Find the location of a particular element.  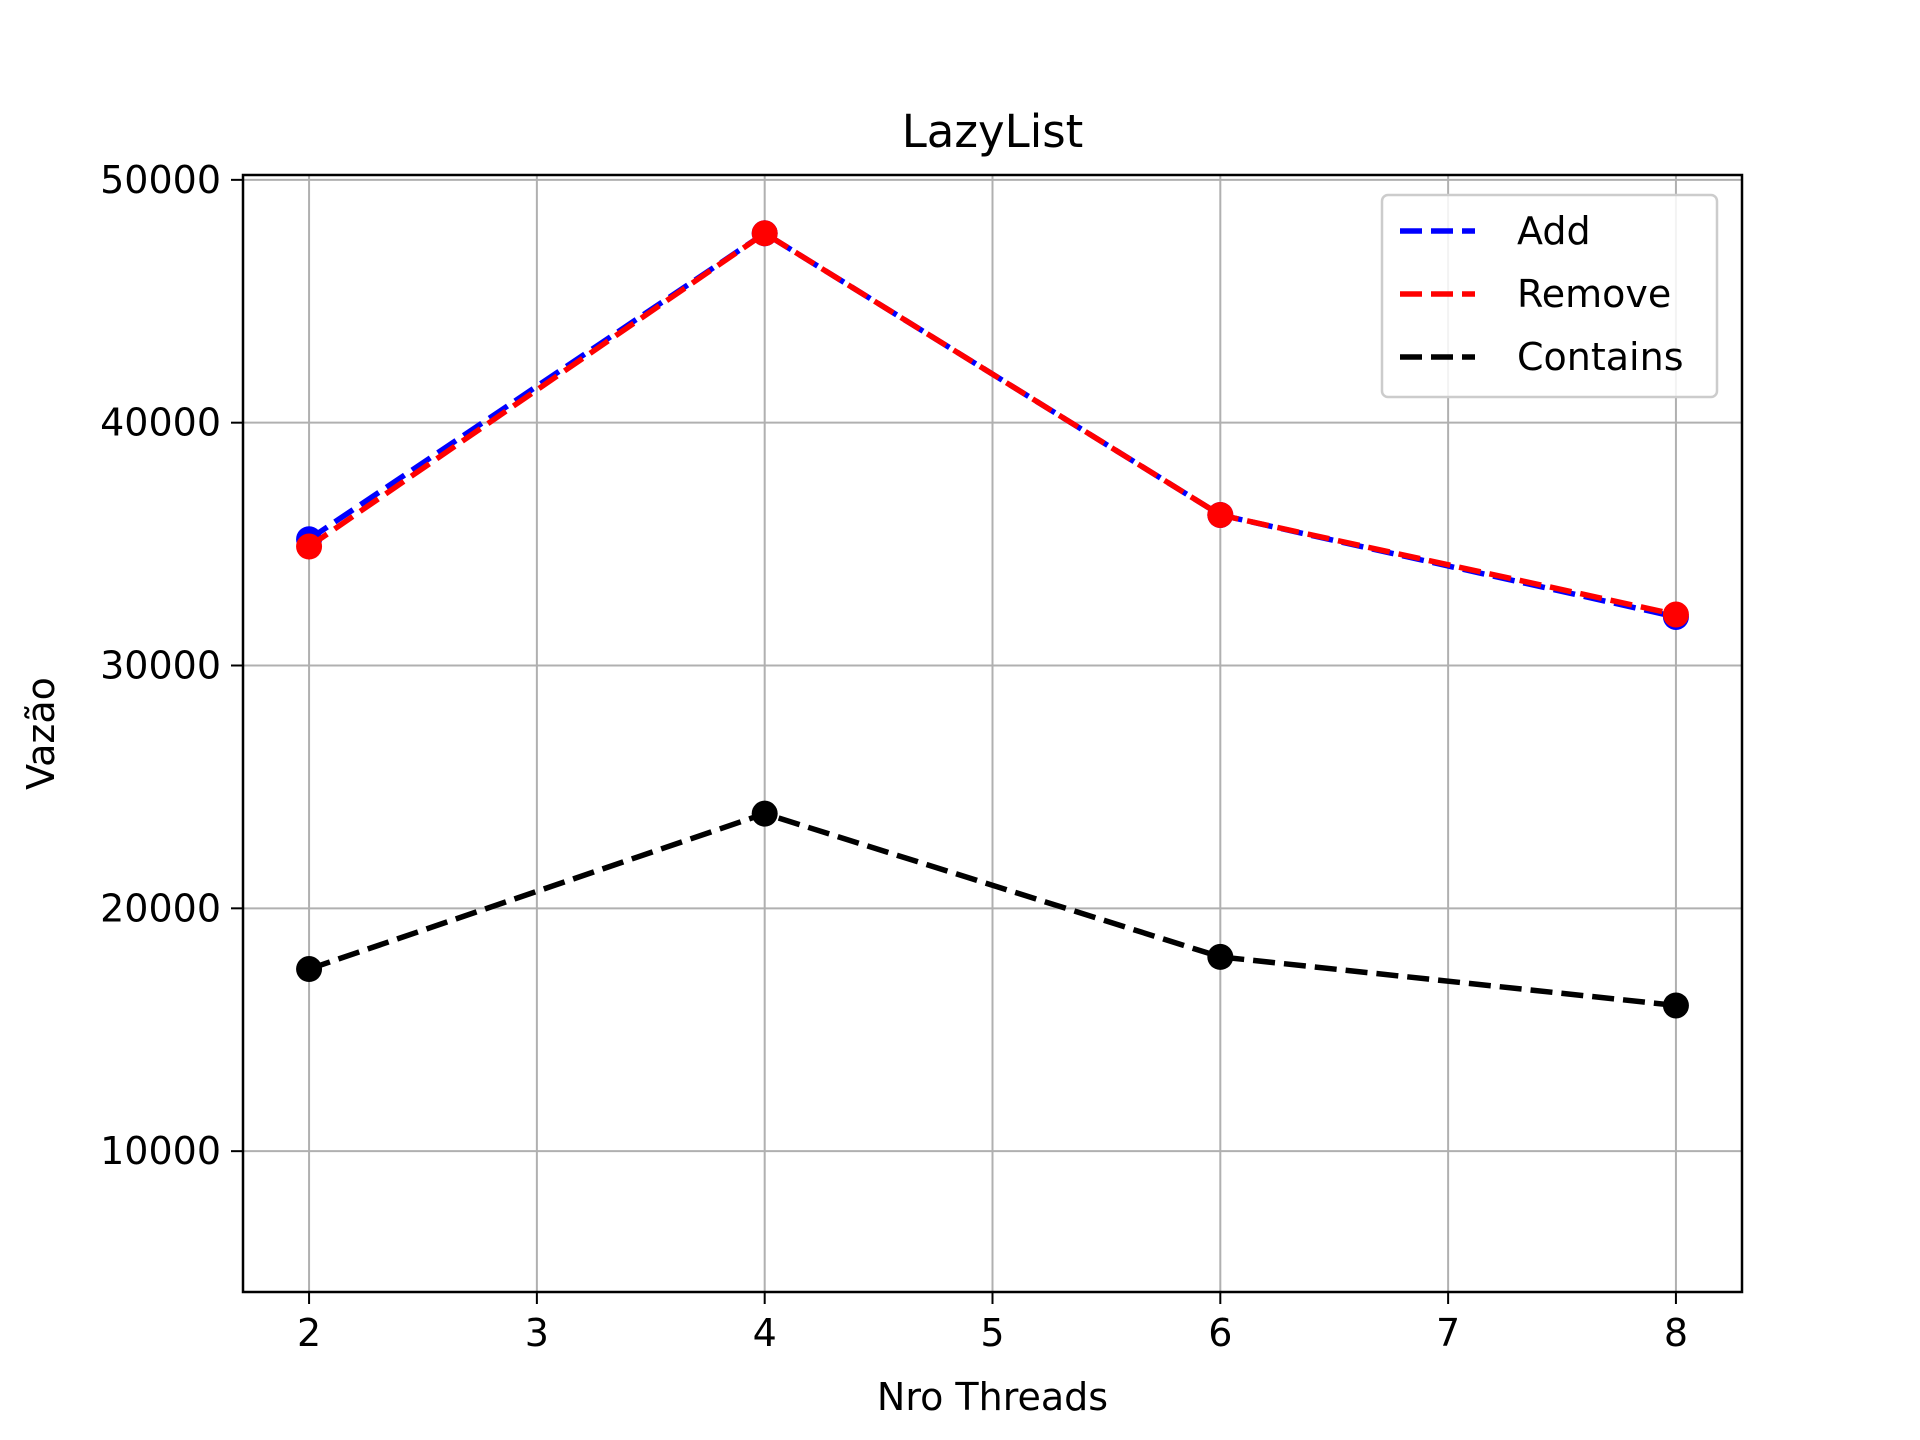

y-tick-label: 30000 is located at coordinates (160, 666).